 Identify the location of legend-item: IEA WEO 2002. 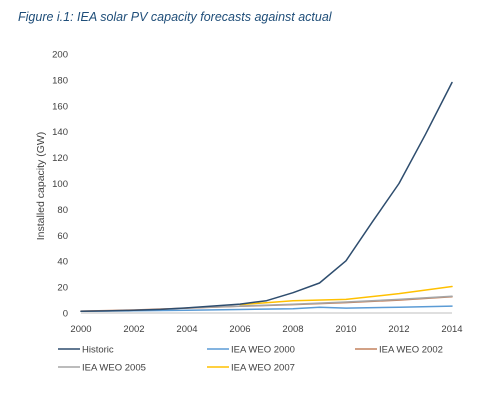
(399, 350).